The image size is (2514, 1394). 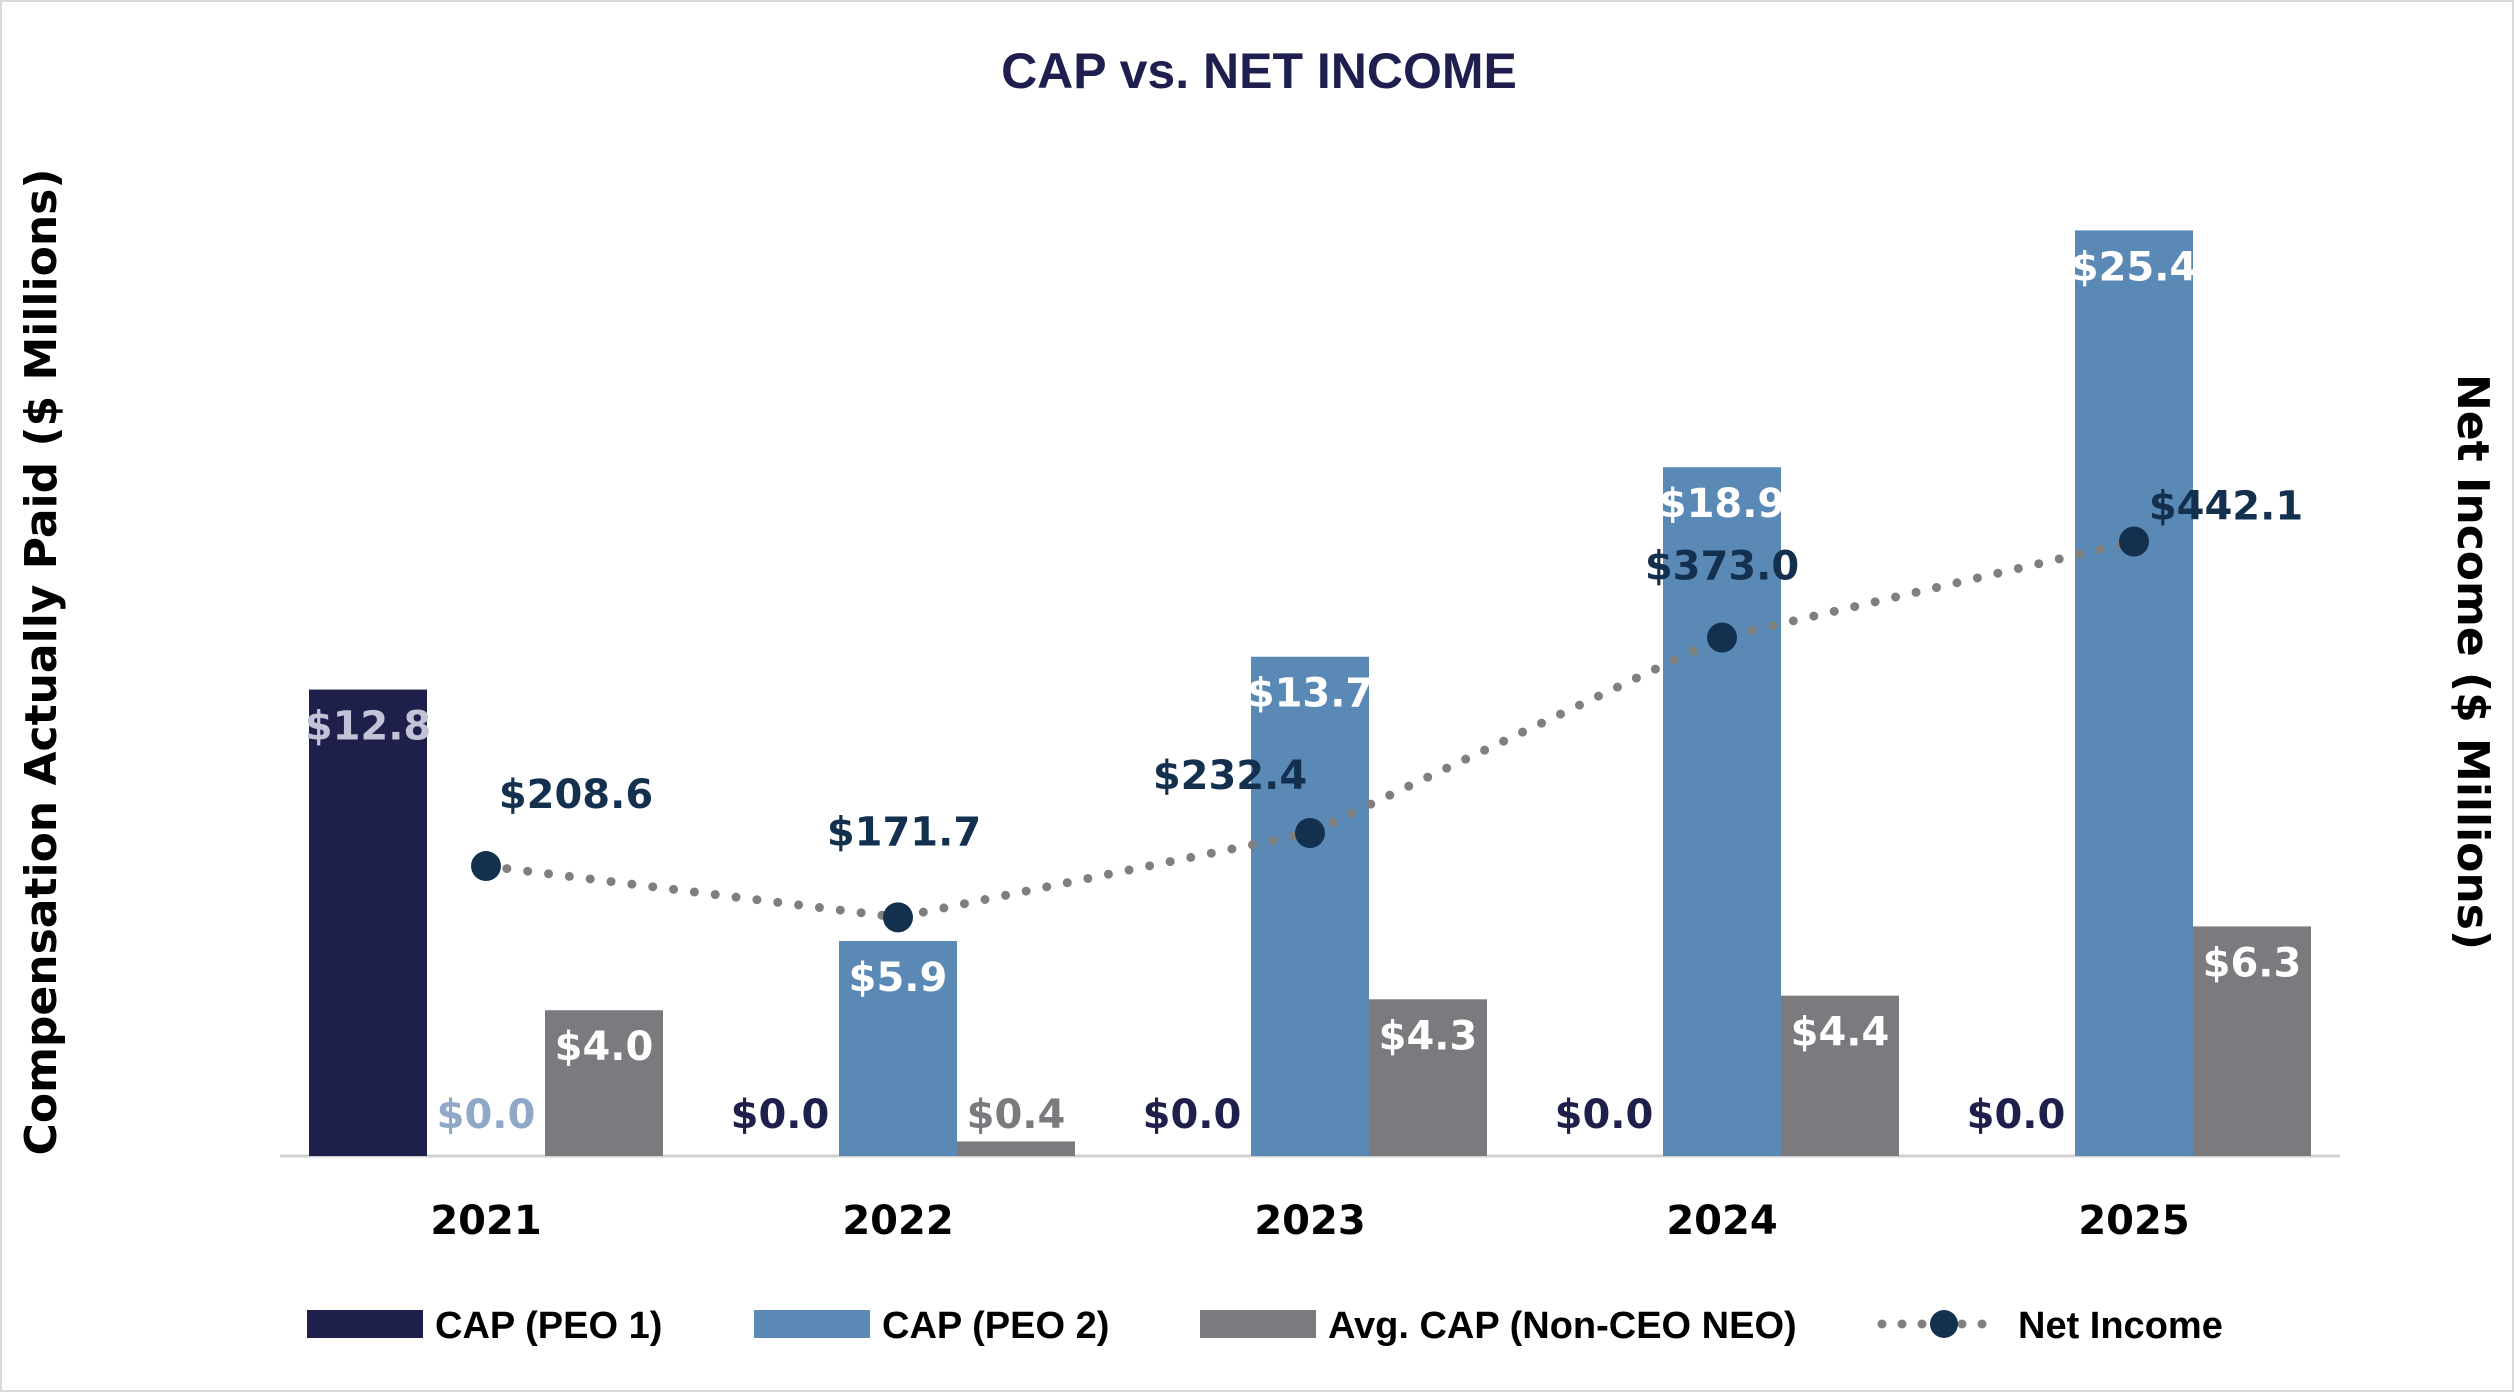 I want to click on bar-label-avg-cap-non-ceo-neo-2025: $6.3, so click(x=2252, y=963).